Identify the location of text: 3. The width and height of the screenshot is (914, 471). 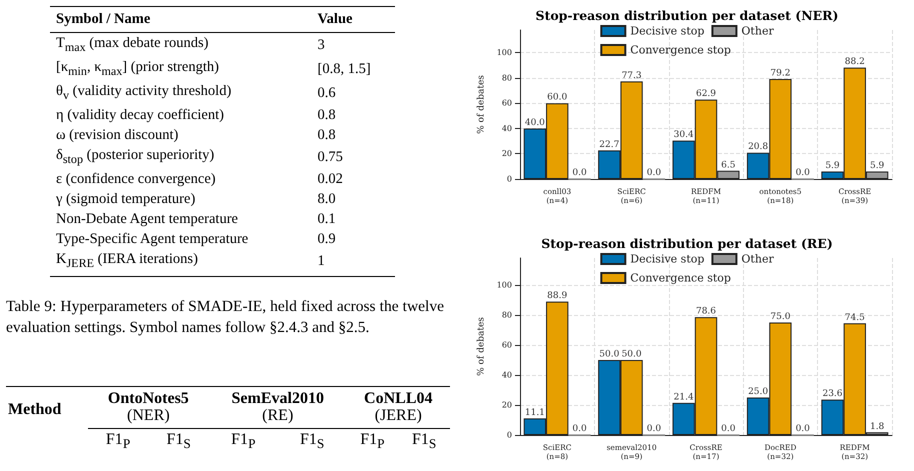
(321, 45).